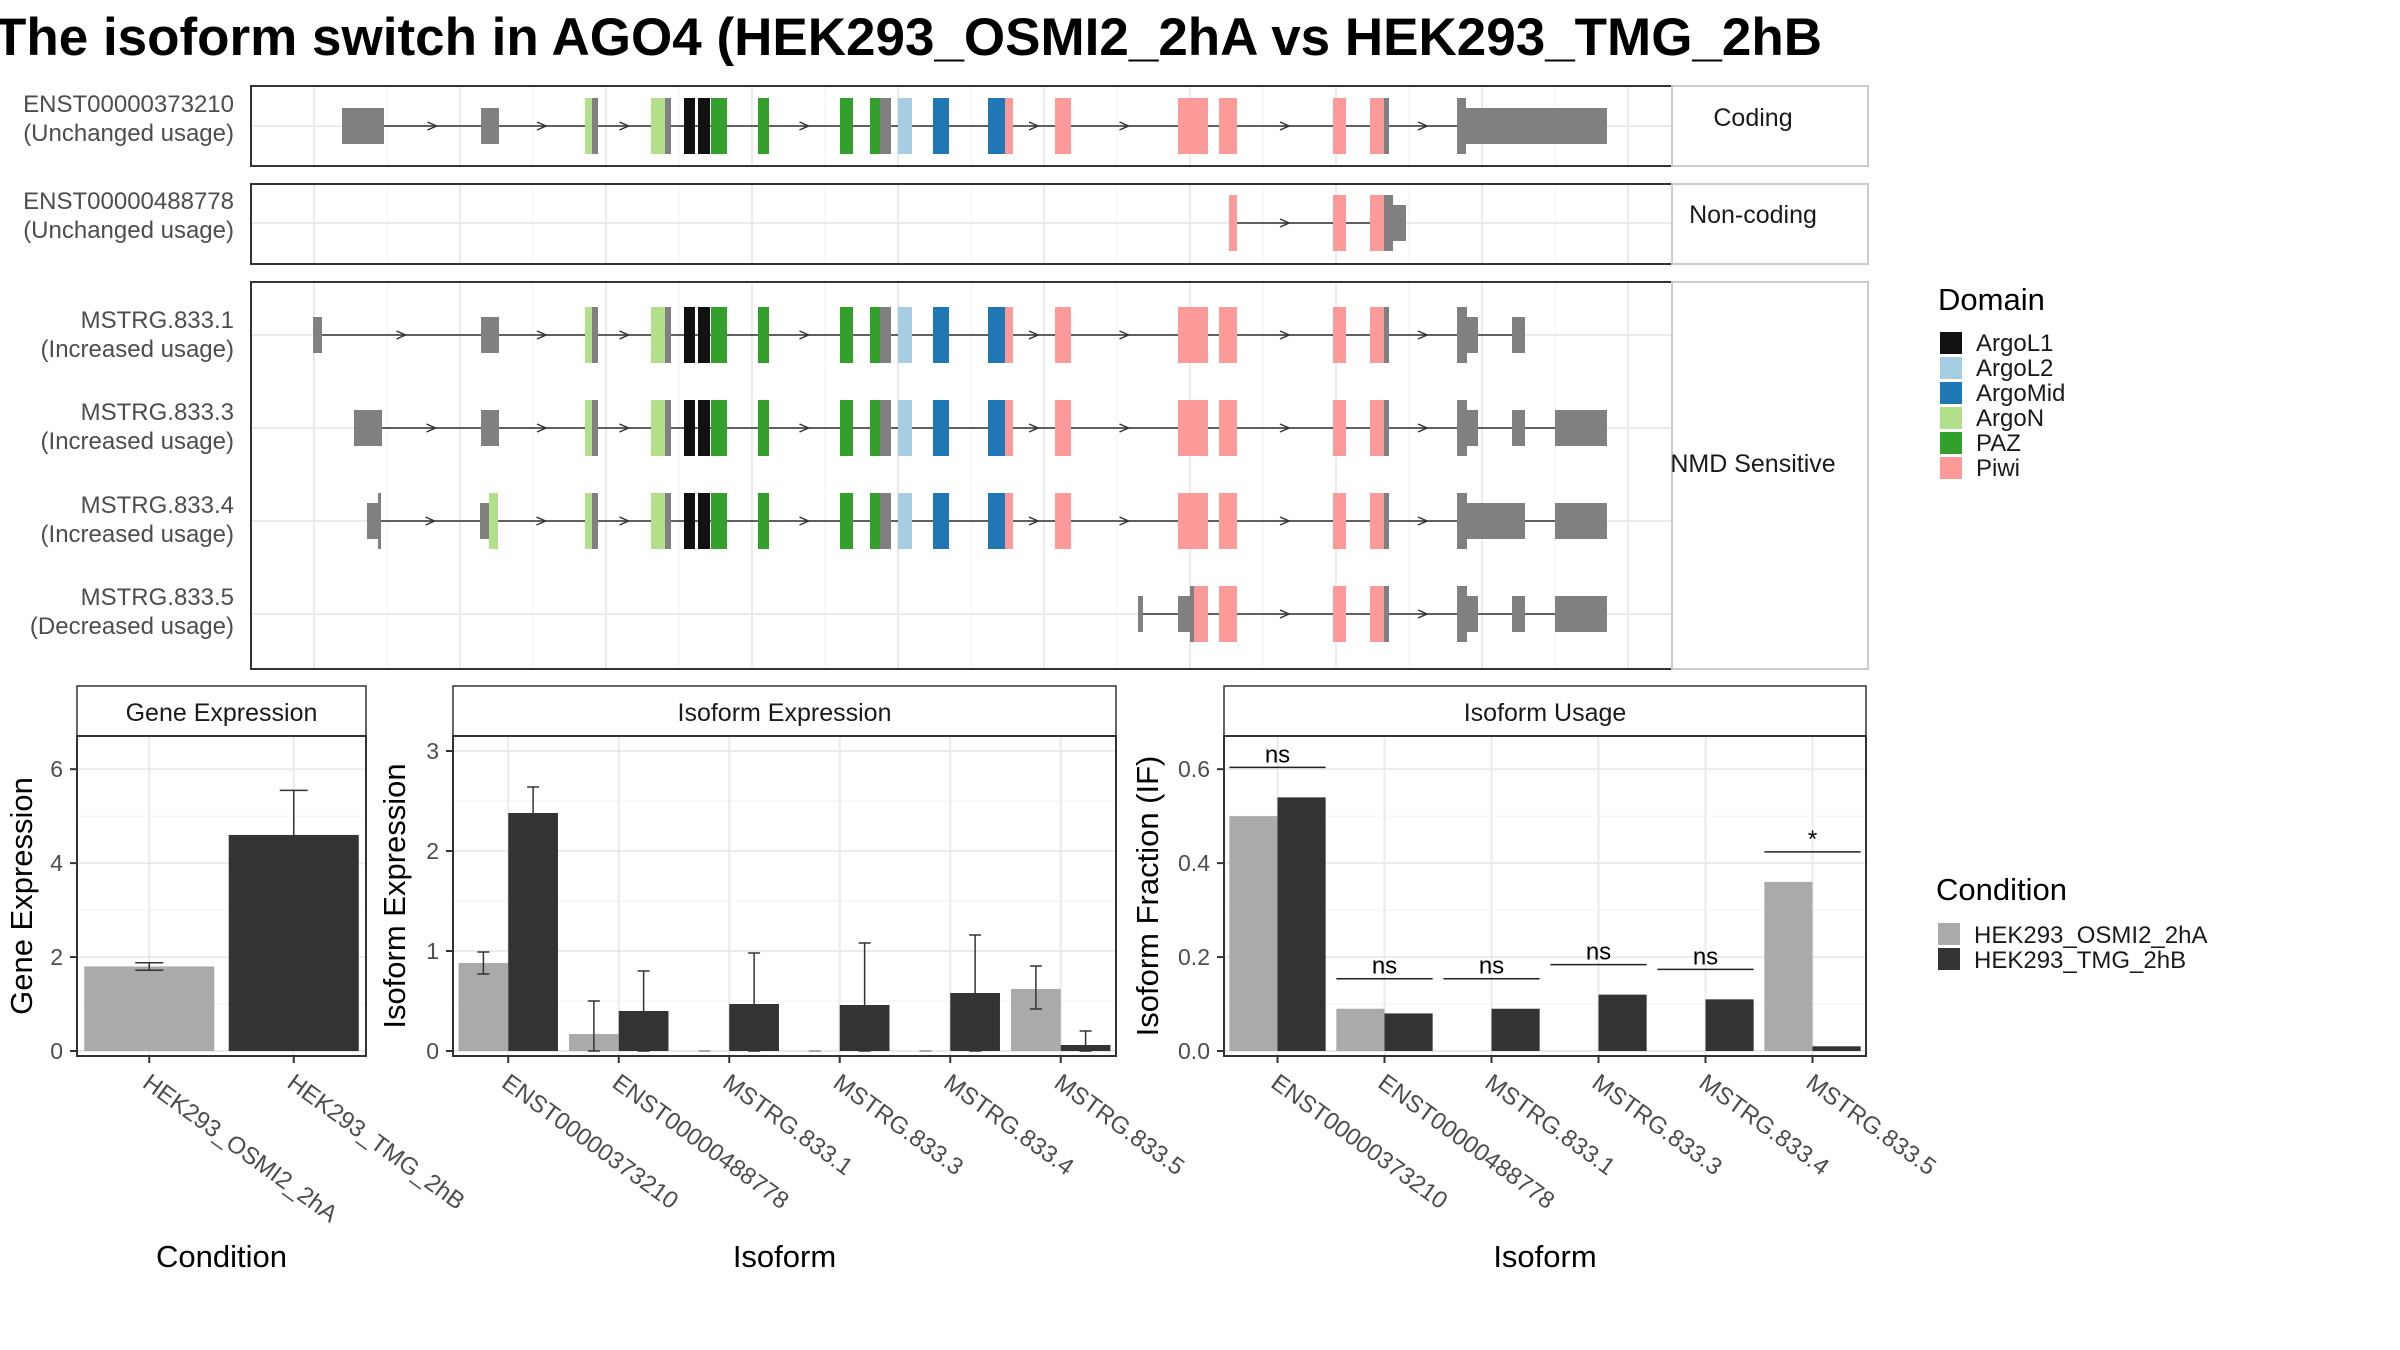 This screenshot has width=2400, height=1350. I want to click on transcript-usage-label: (Decreased usage), so click(132, 626).